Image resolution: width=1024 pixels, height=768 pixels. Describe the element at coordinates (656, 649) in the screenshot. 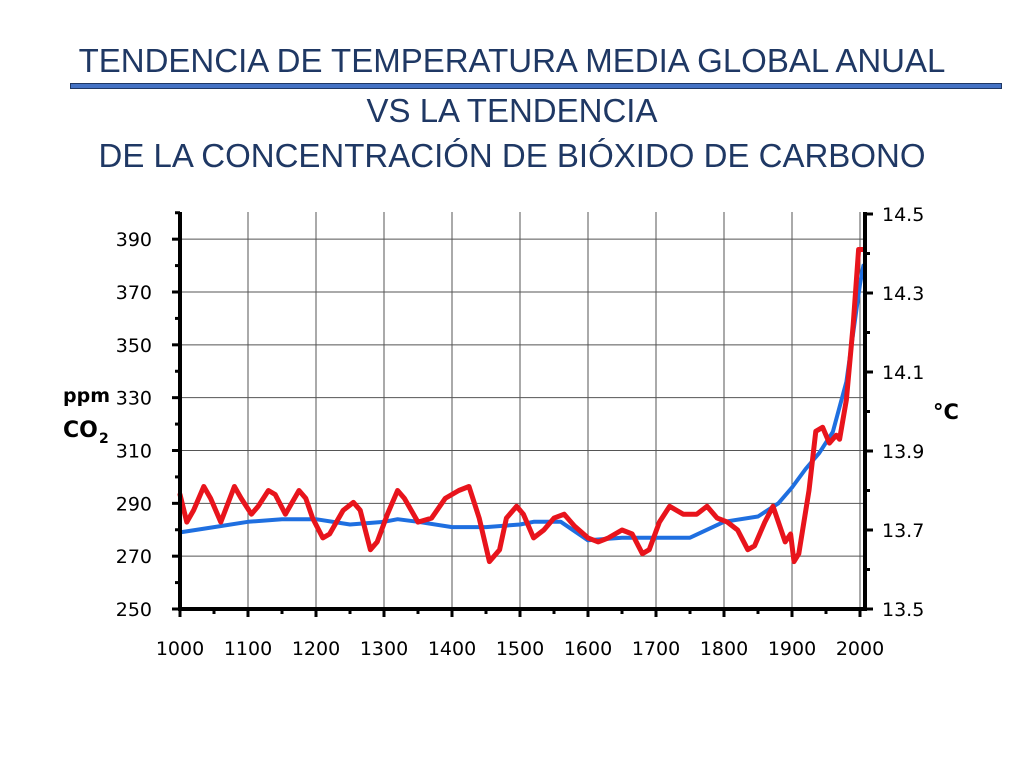

I see `x-tick-label: 1700` at that location.